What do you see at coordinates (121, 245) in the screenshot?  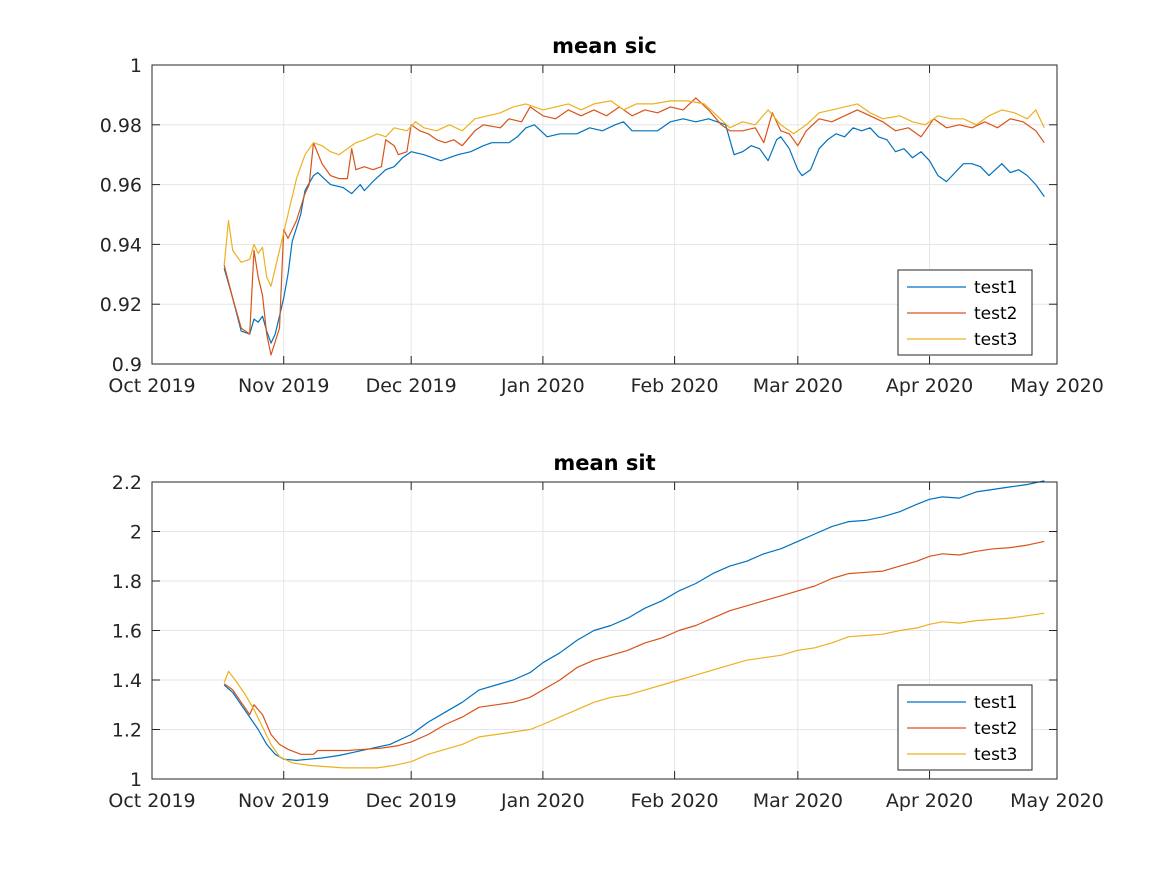 I see `sic-ytick-label: 0.94` at bounding box center [121, 245].